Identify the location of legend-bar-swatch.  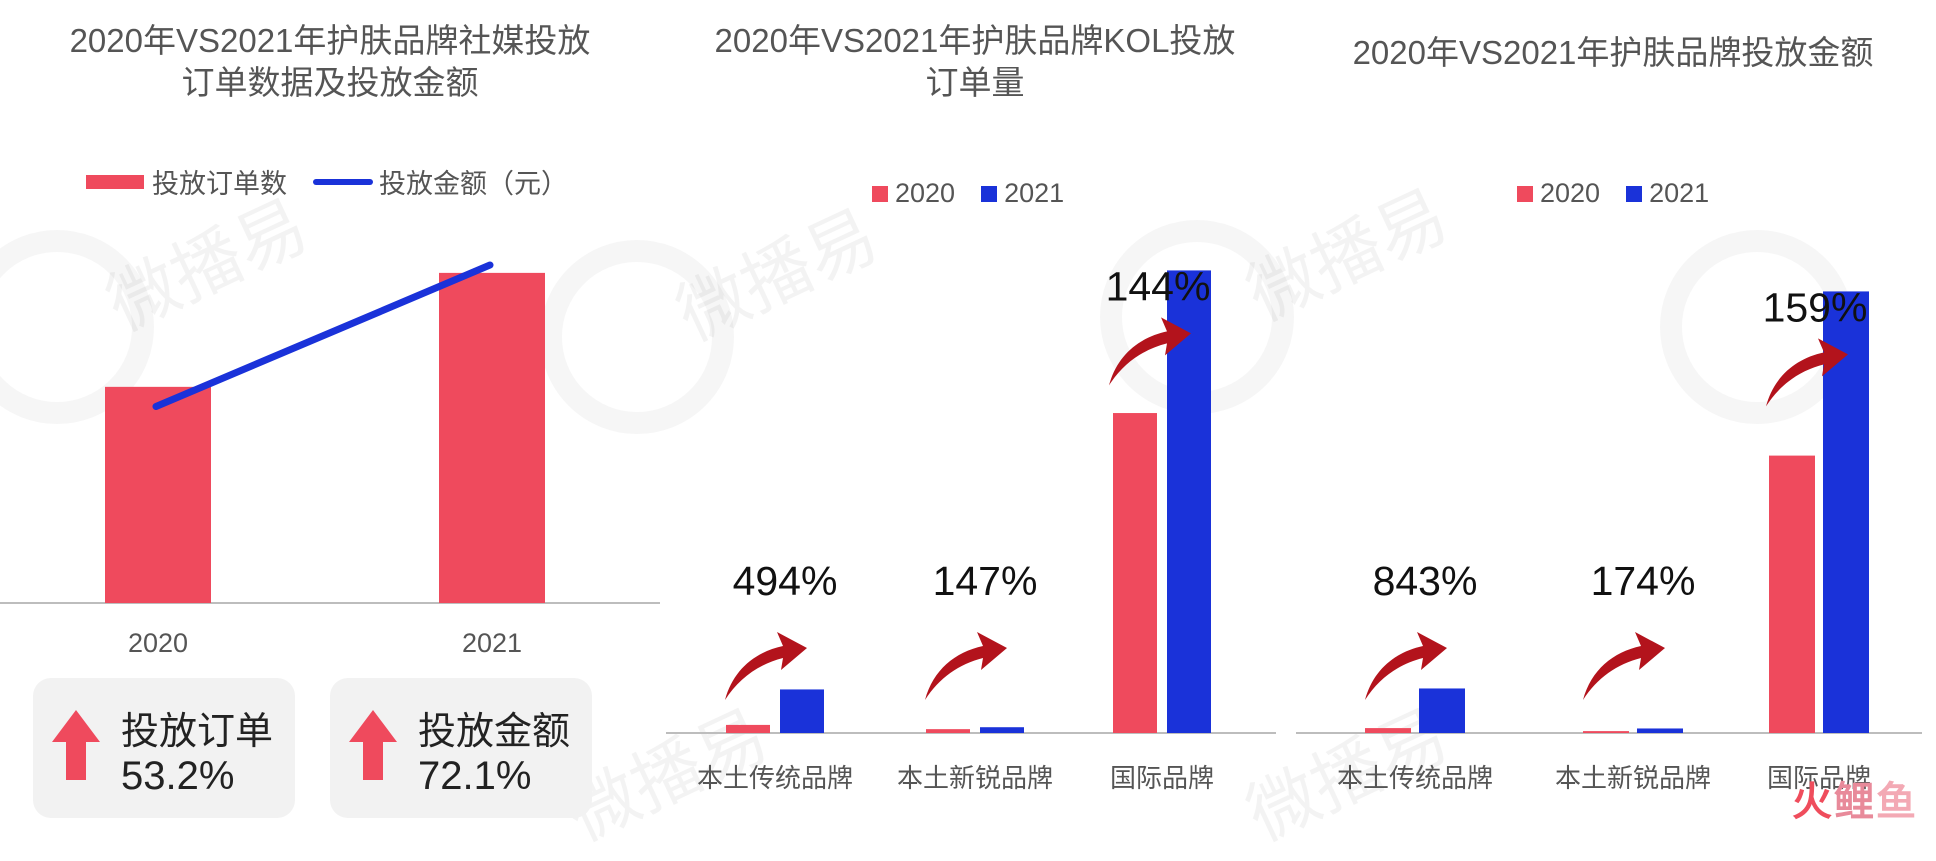
(115, 181).